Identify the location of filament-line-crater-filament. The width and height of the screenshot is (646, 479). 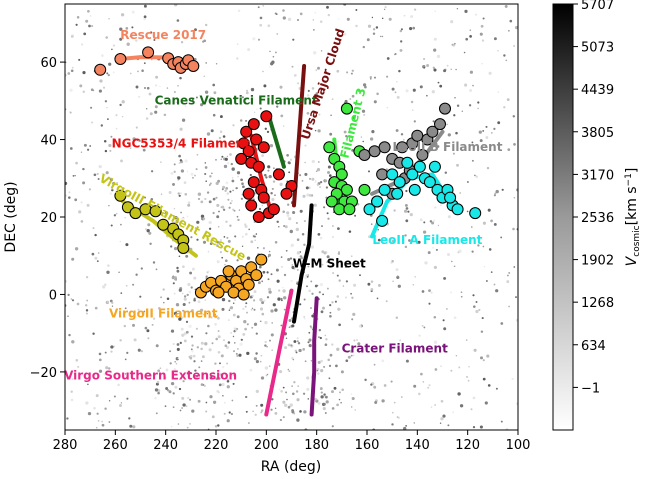
(314, 356).